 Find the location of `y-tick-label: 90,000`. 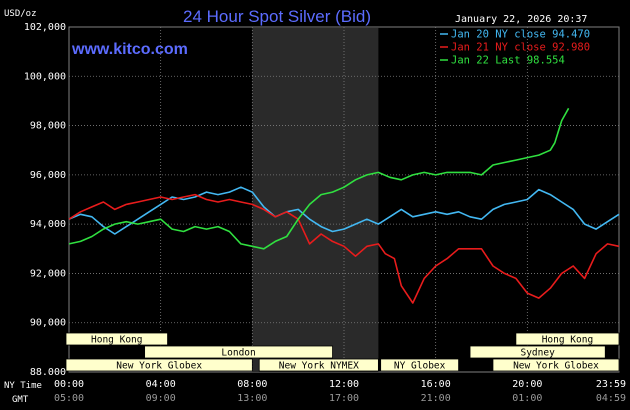

y-tick-label: 90,000 is located at coordinates (48, 323).